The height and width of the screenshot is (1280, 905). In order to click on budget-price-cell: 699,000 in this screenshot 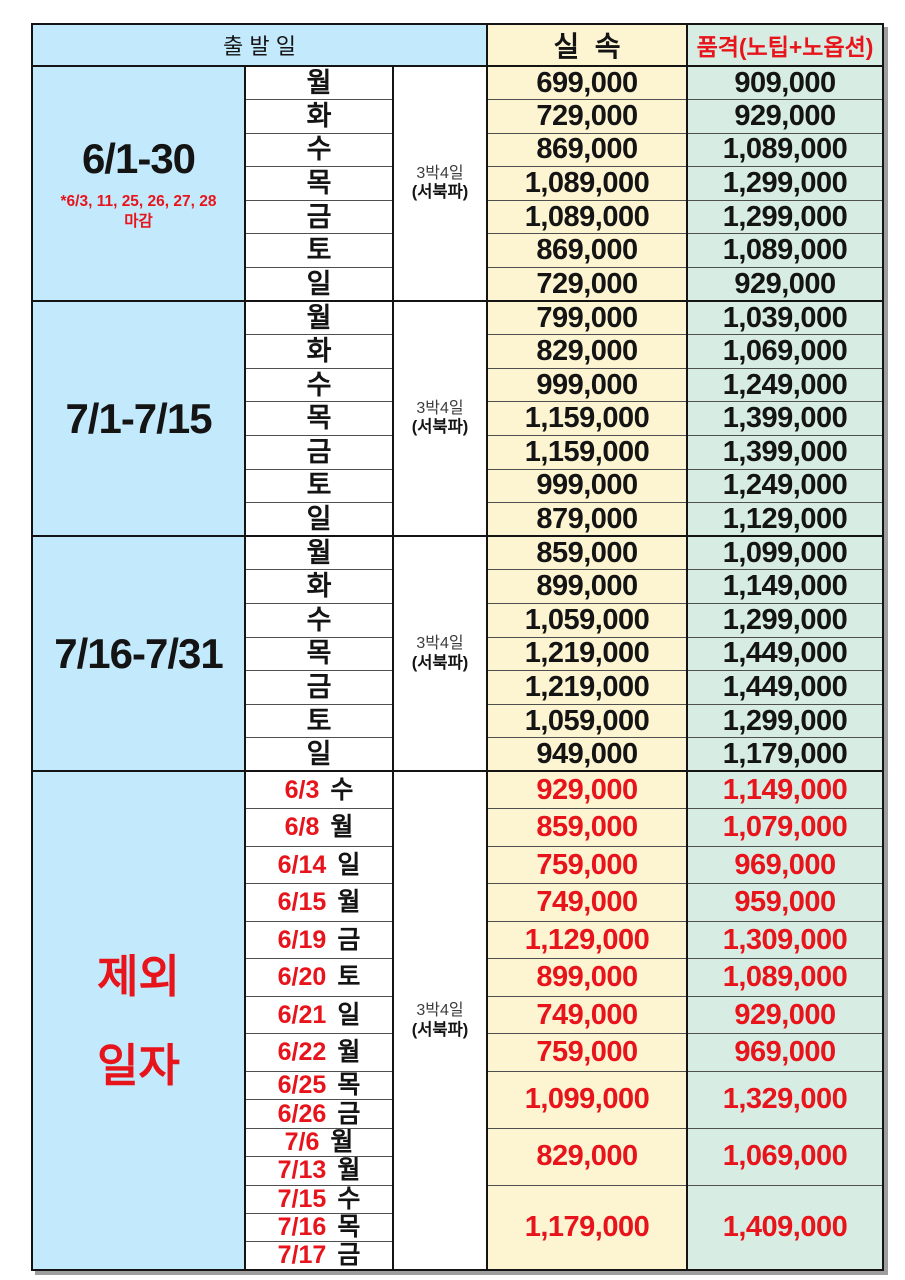, I will do `click(587, 83)`.